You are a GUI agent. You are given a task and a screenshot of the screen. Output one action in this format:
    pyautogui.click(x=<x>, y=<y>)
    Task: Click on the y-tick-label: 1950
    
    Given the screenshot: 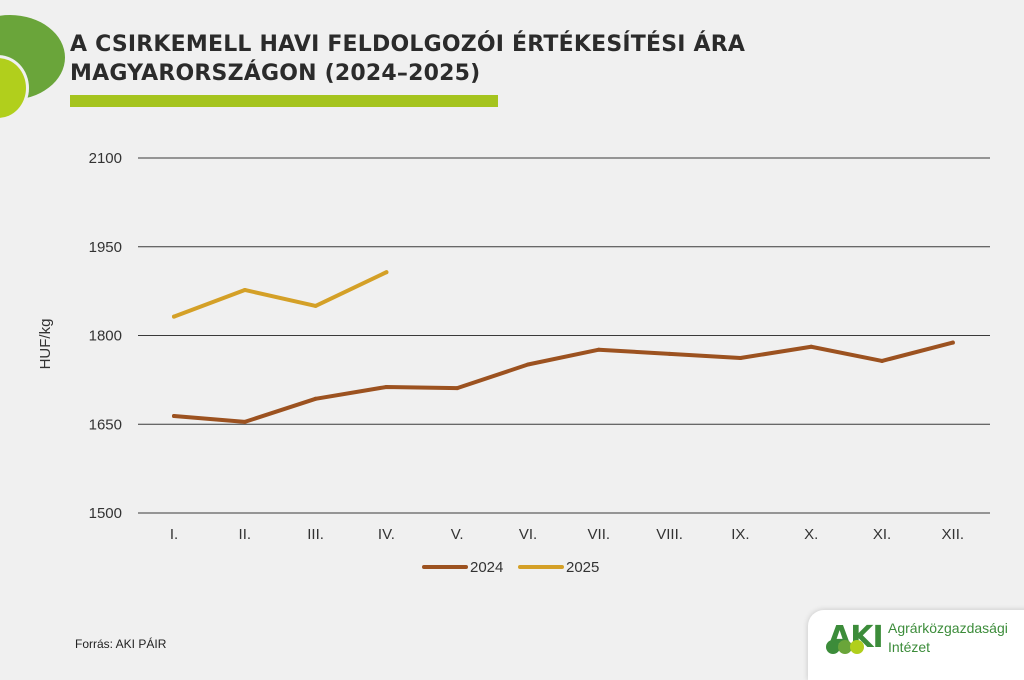 What is the action you would take?
    pyautogui.click(x=105, y=247)
    